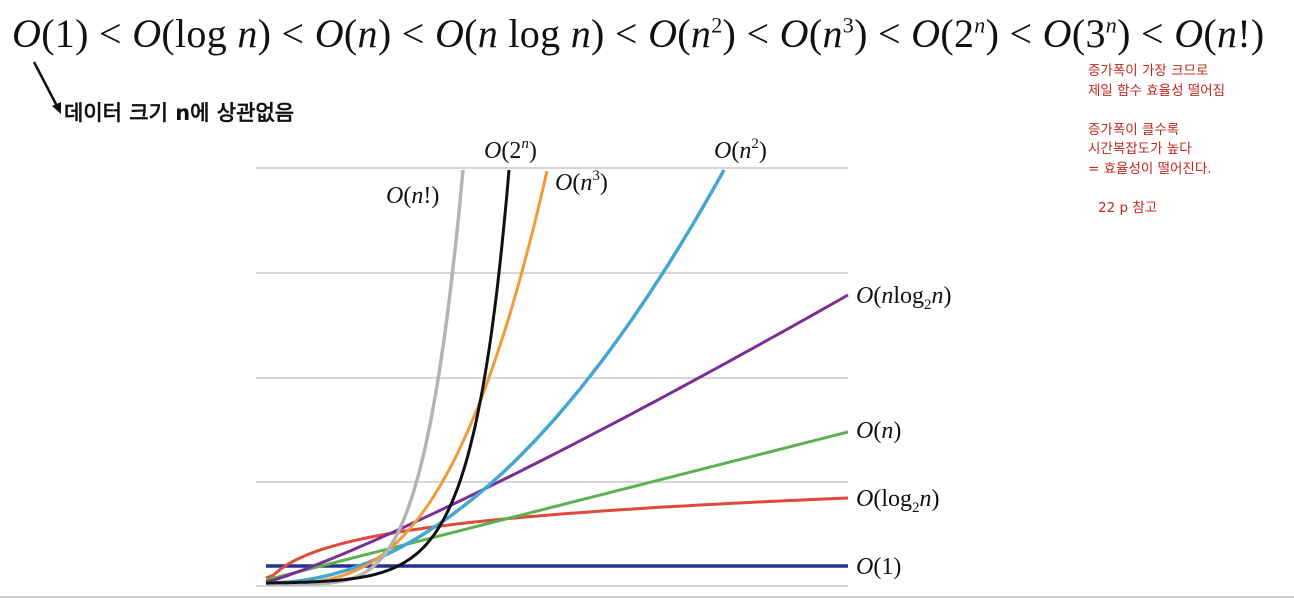  What do you see at coordinates (1134, 129) in the screenshot?
I see `note-line: 증가폭이 클수록` at bounding box center [1134, 129].